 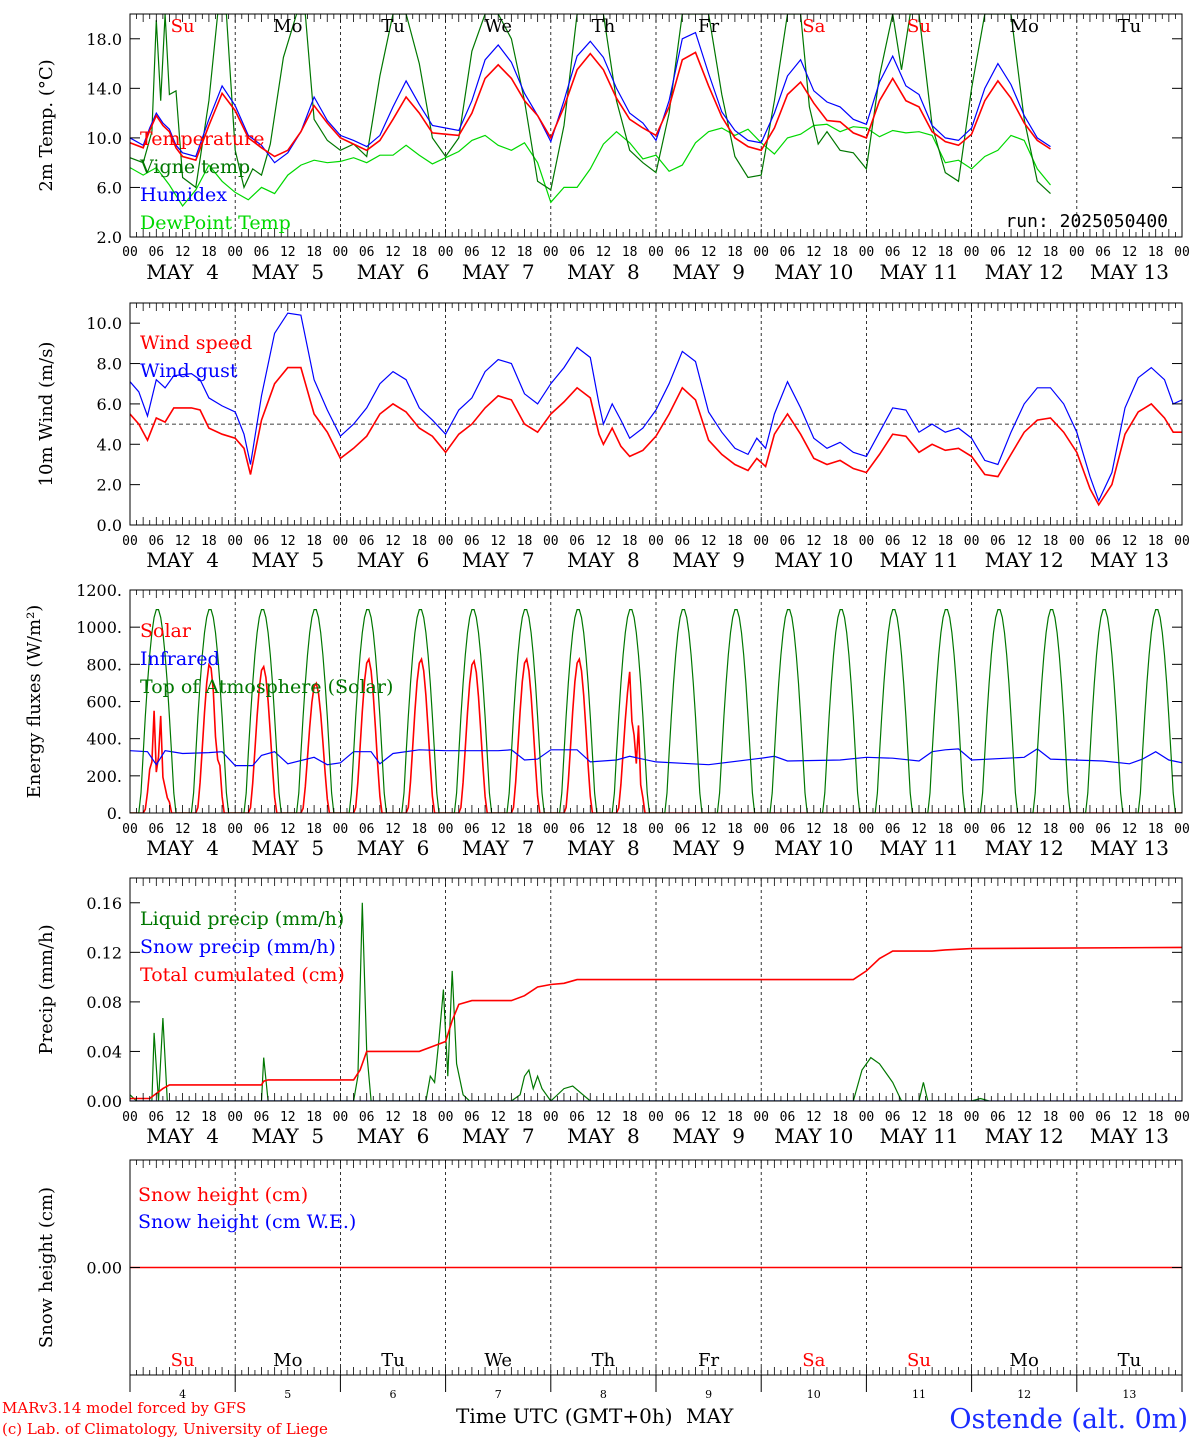 What do you see at coordinates (104, 903) in the screenshot?
I see `y-tick-label: 0.16` at bounding box center [104, 903].